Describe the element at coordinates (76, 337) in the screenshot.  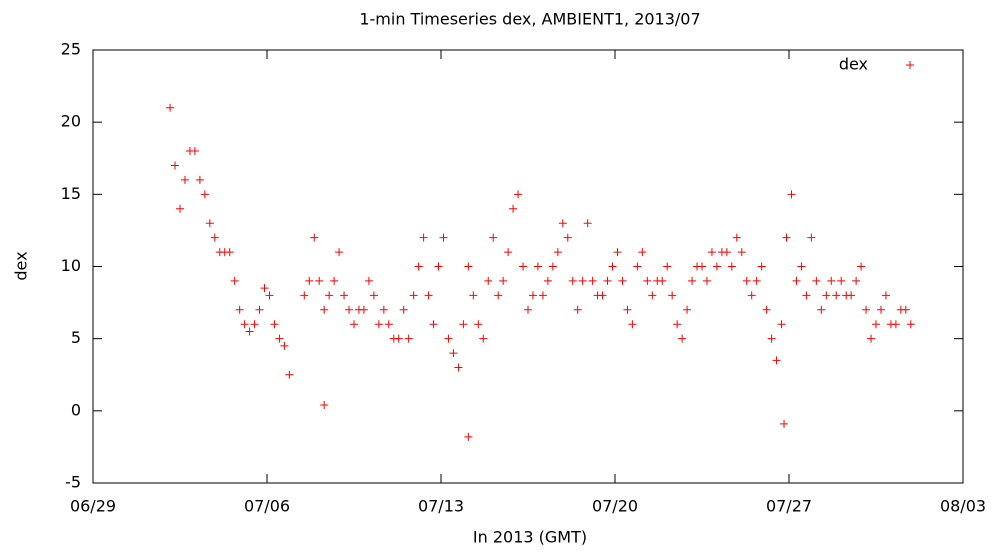
I see `y-tick-label: 5` at that location.